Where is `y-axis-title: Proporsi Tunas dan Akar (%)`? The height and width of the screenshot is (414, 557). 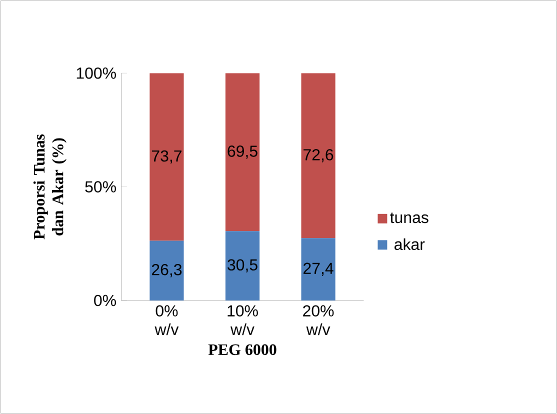
y-axis-title: Proporsi Tunas dan Akar (%) is located at coordinates (50, 187).